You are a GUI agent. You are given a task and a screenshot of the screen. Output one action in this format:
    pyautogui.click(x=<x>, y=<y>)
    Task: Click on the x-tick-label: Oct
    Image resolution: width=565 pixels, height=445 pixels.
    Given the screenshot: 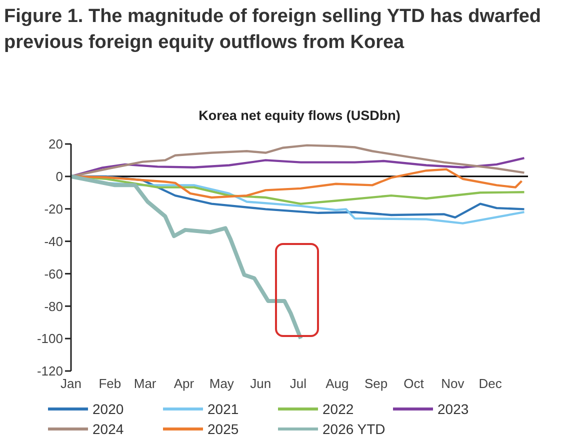 What is the action you would take?
    pyautogui.click(x=414, y=384)
    